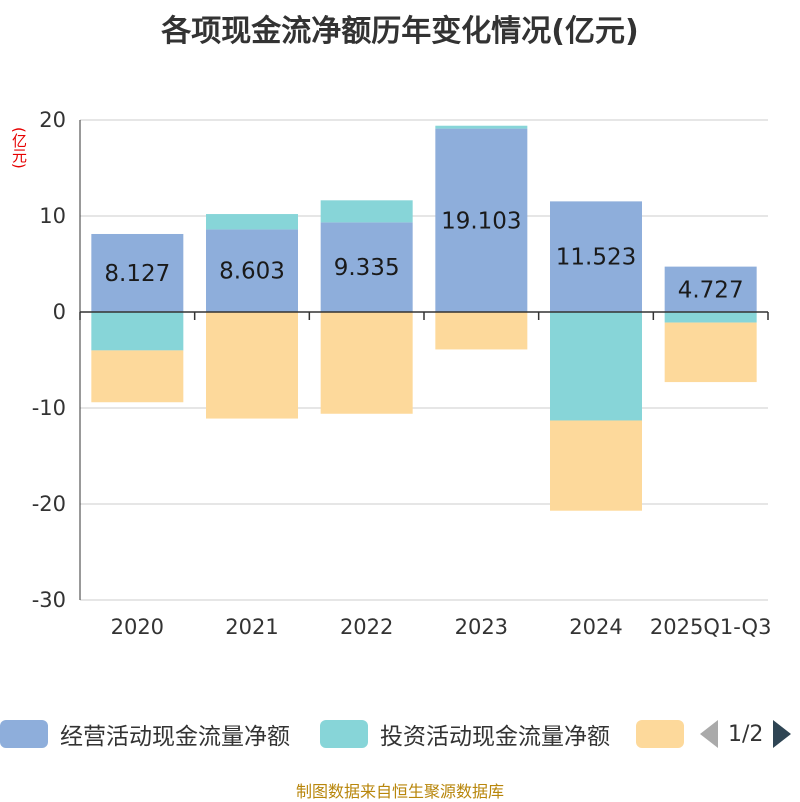  I want to click on x-tick-label: 2024, so click(595, 627).